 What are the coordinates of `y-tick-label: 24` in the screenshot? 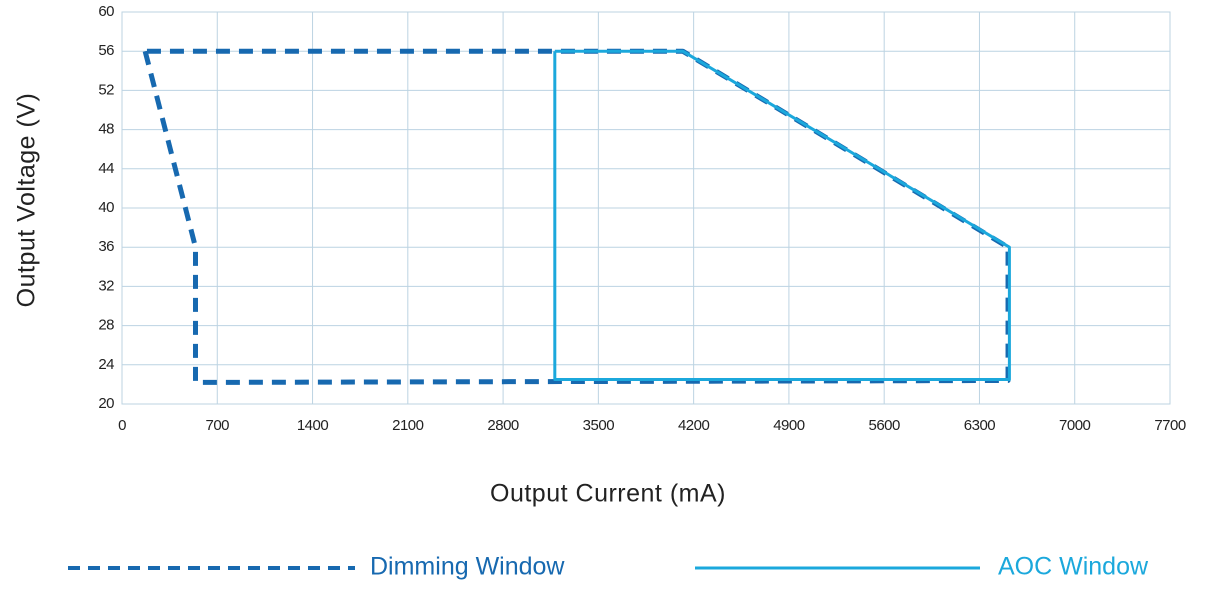 It's located at (106, 364).